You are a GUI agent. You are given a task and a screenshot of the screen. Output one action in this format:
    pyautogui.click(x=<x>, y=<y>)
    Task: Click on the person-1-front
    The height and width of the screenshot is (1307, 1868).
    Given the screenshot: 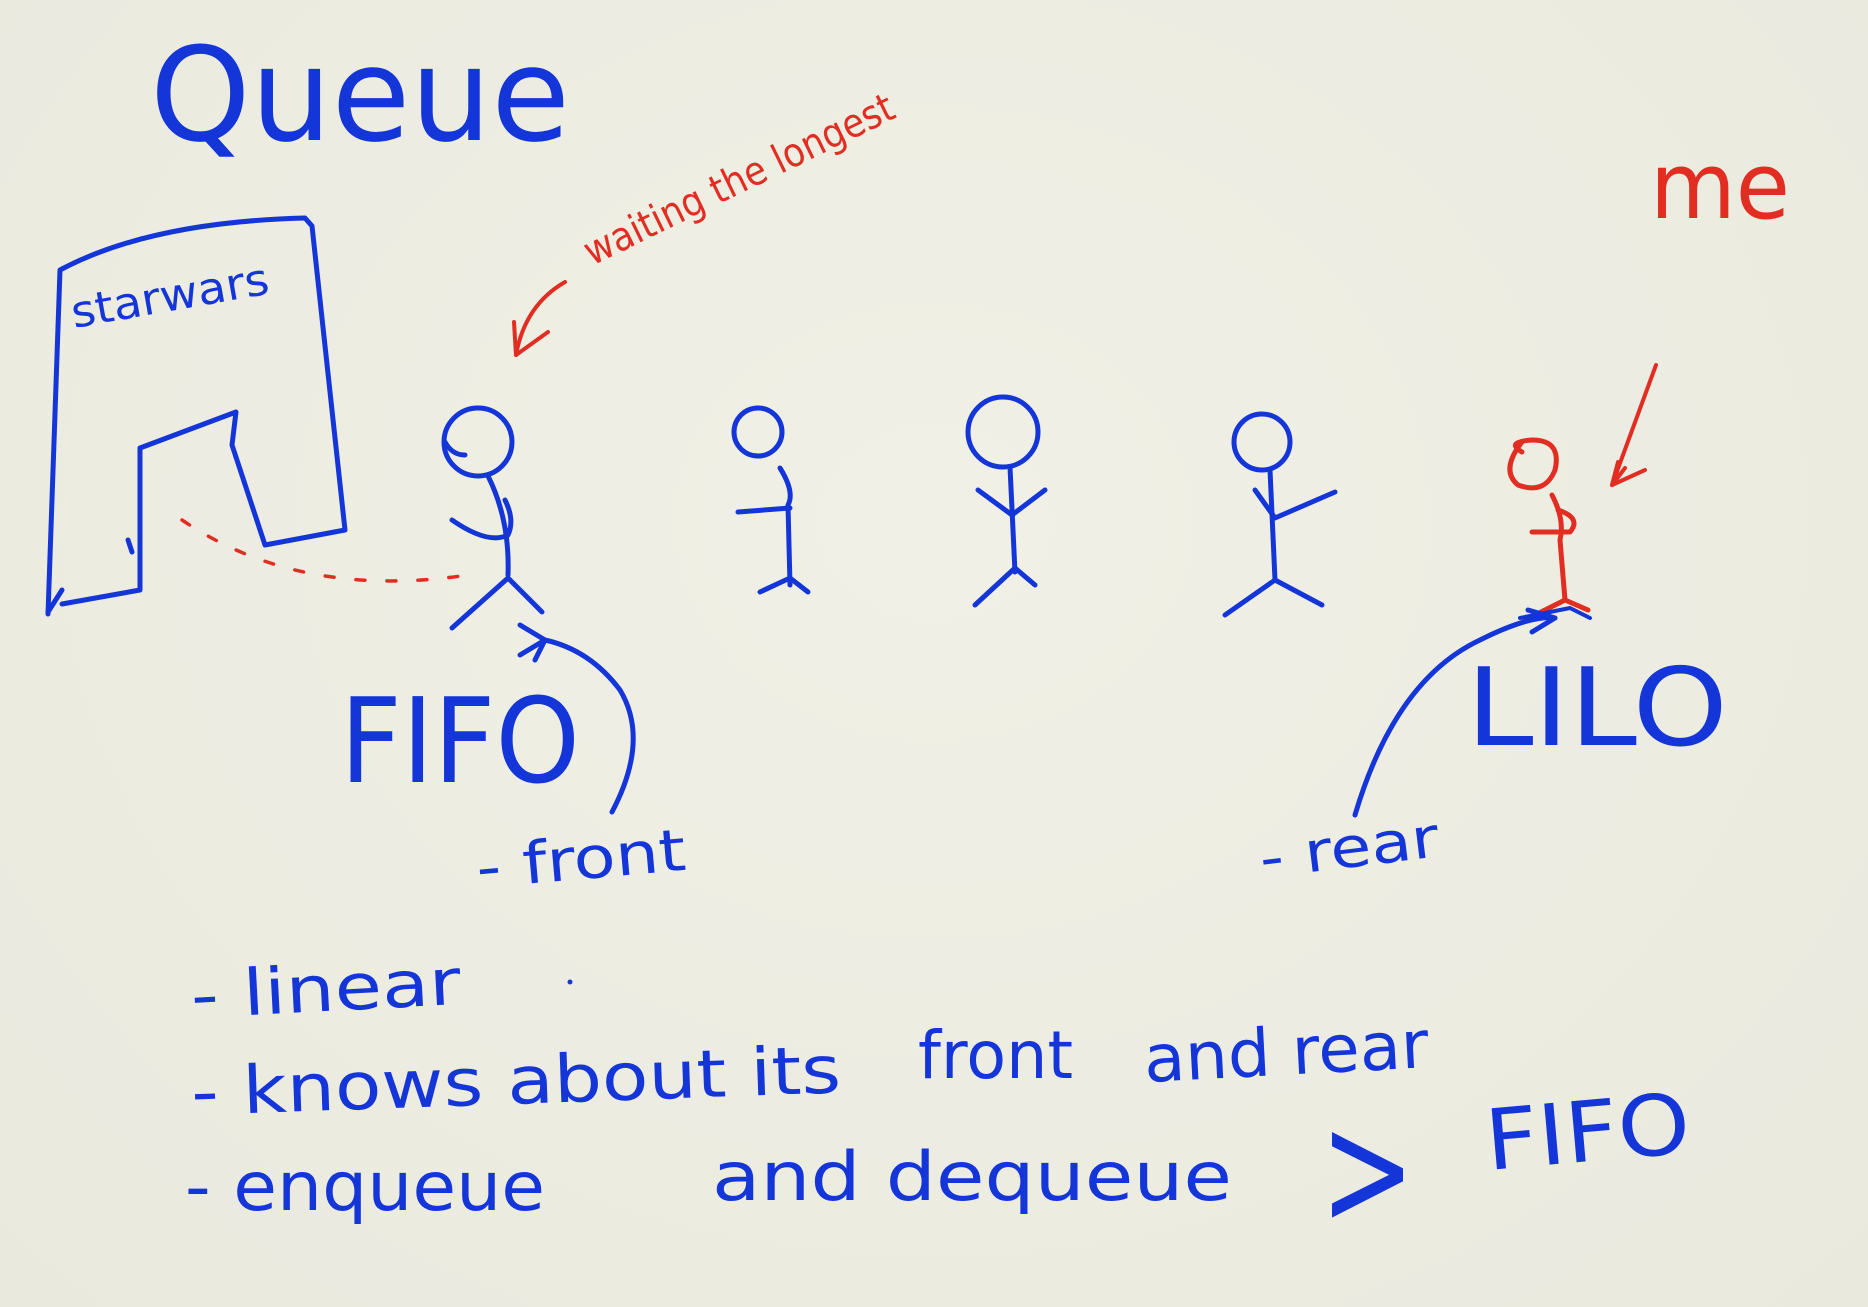 What is the action you would take?
    pyautogui.click(x=493, y=518)
    